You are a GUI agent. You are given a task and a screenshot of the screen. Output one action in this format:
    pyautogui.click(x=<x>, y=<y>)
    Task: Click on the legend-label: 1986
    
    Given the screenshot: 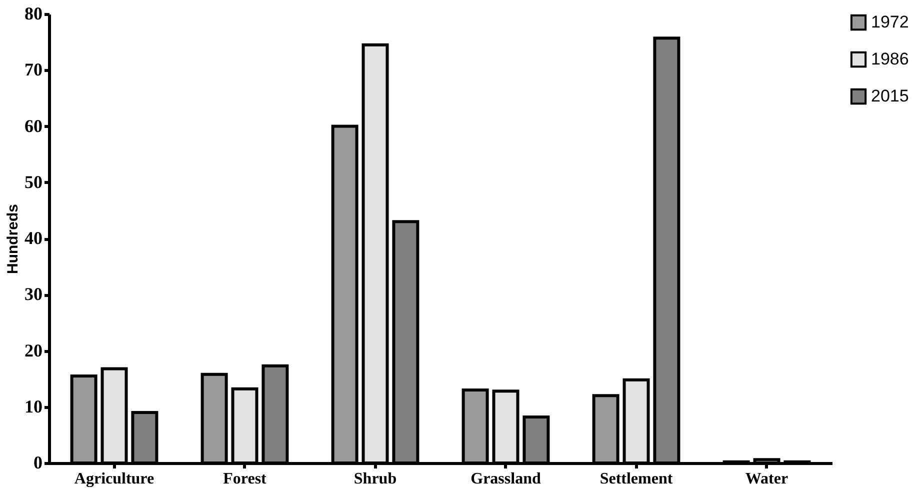 What is the action you would take?
    pyautogui.click(x=890, y=59)
    